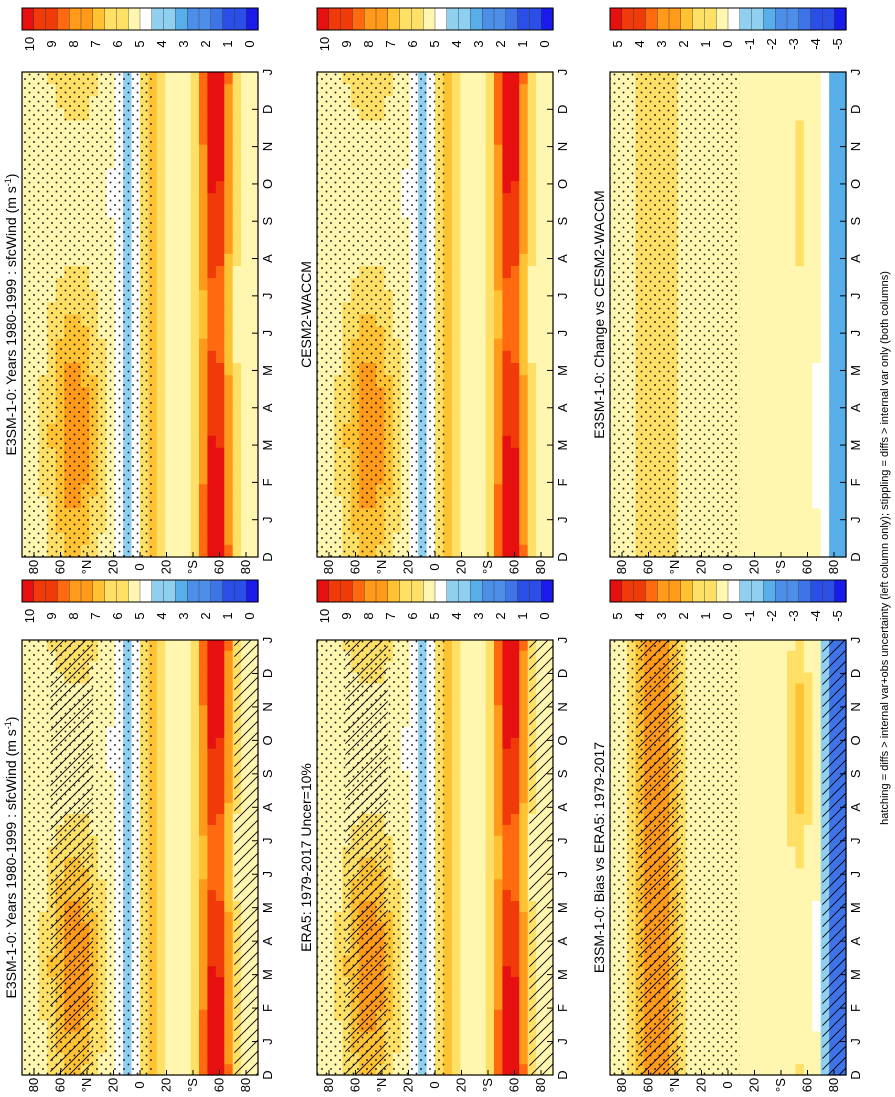  I want to click on colorbar-label: 4, so click(456, 615).